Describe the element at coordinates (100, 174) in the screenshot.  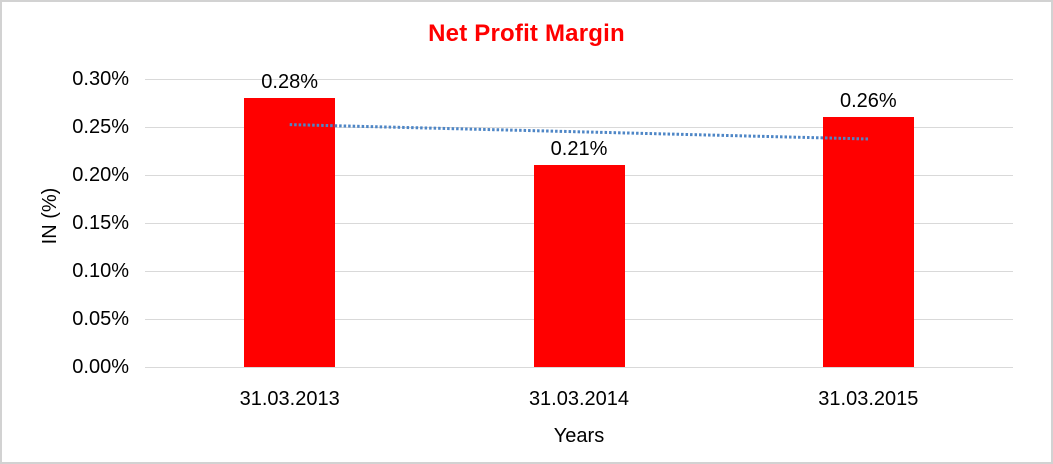
I see `y-tick-label: 0.20%` at that location.